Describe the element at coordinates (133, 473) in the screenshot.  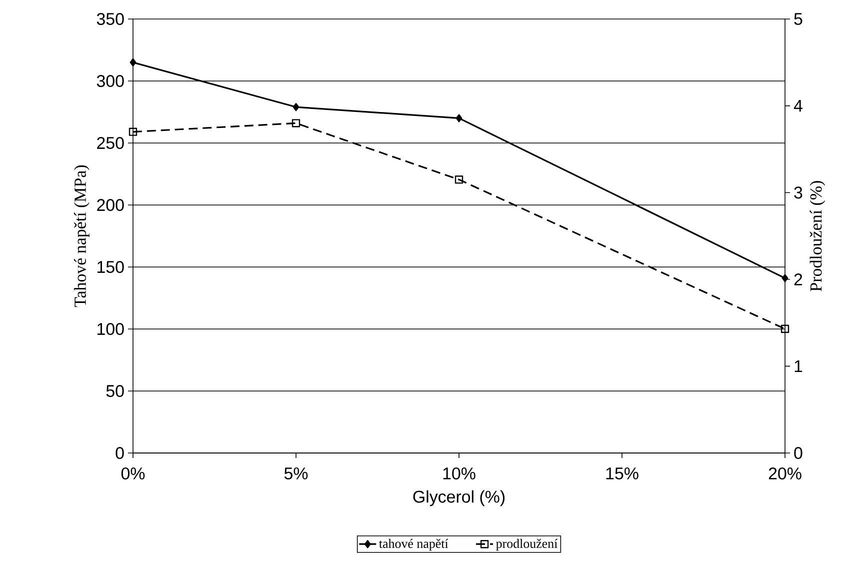
I see `x-tick-label: 0%` at that location.